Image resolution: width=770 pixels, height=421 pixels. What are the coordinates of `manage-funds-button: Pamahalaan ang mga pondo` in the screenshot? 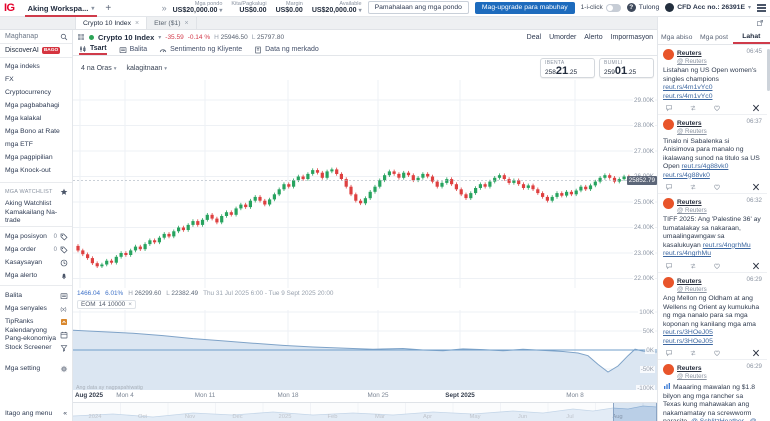 It's located at (418, 8).